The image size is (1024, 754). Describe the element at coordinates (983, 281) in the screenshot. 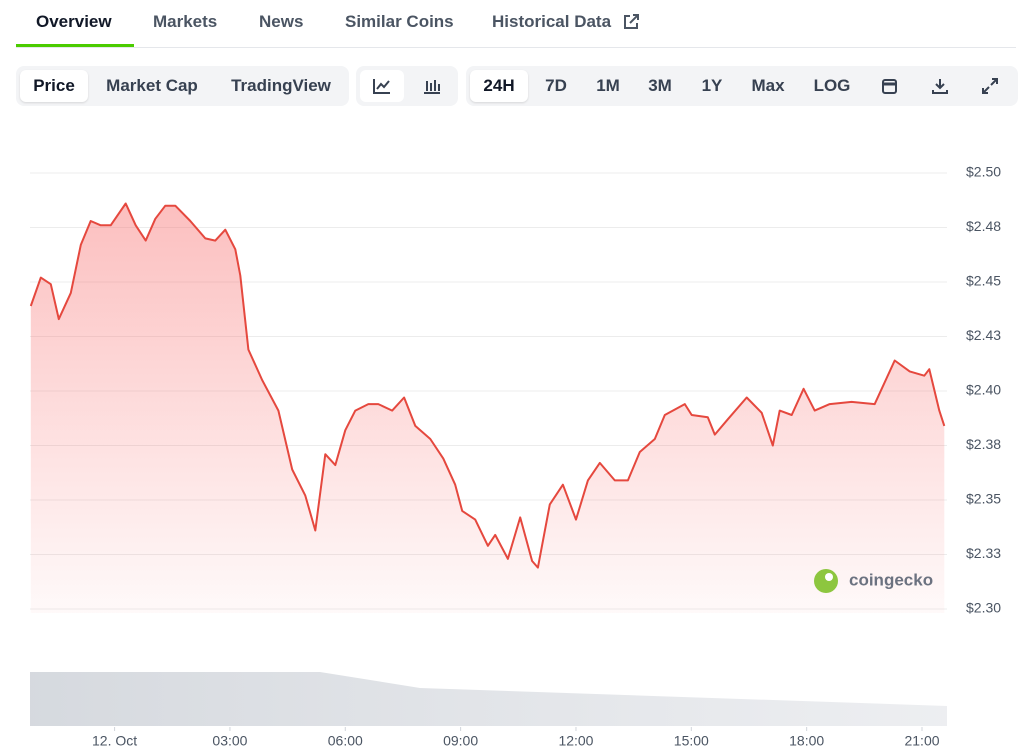

I see `y-tick-label: $2.45` at that location.